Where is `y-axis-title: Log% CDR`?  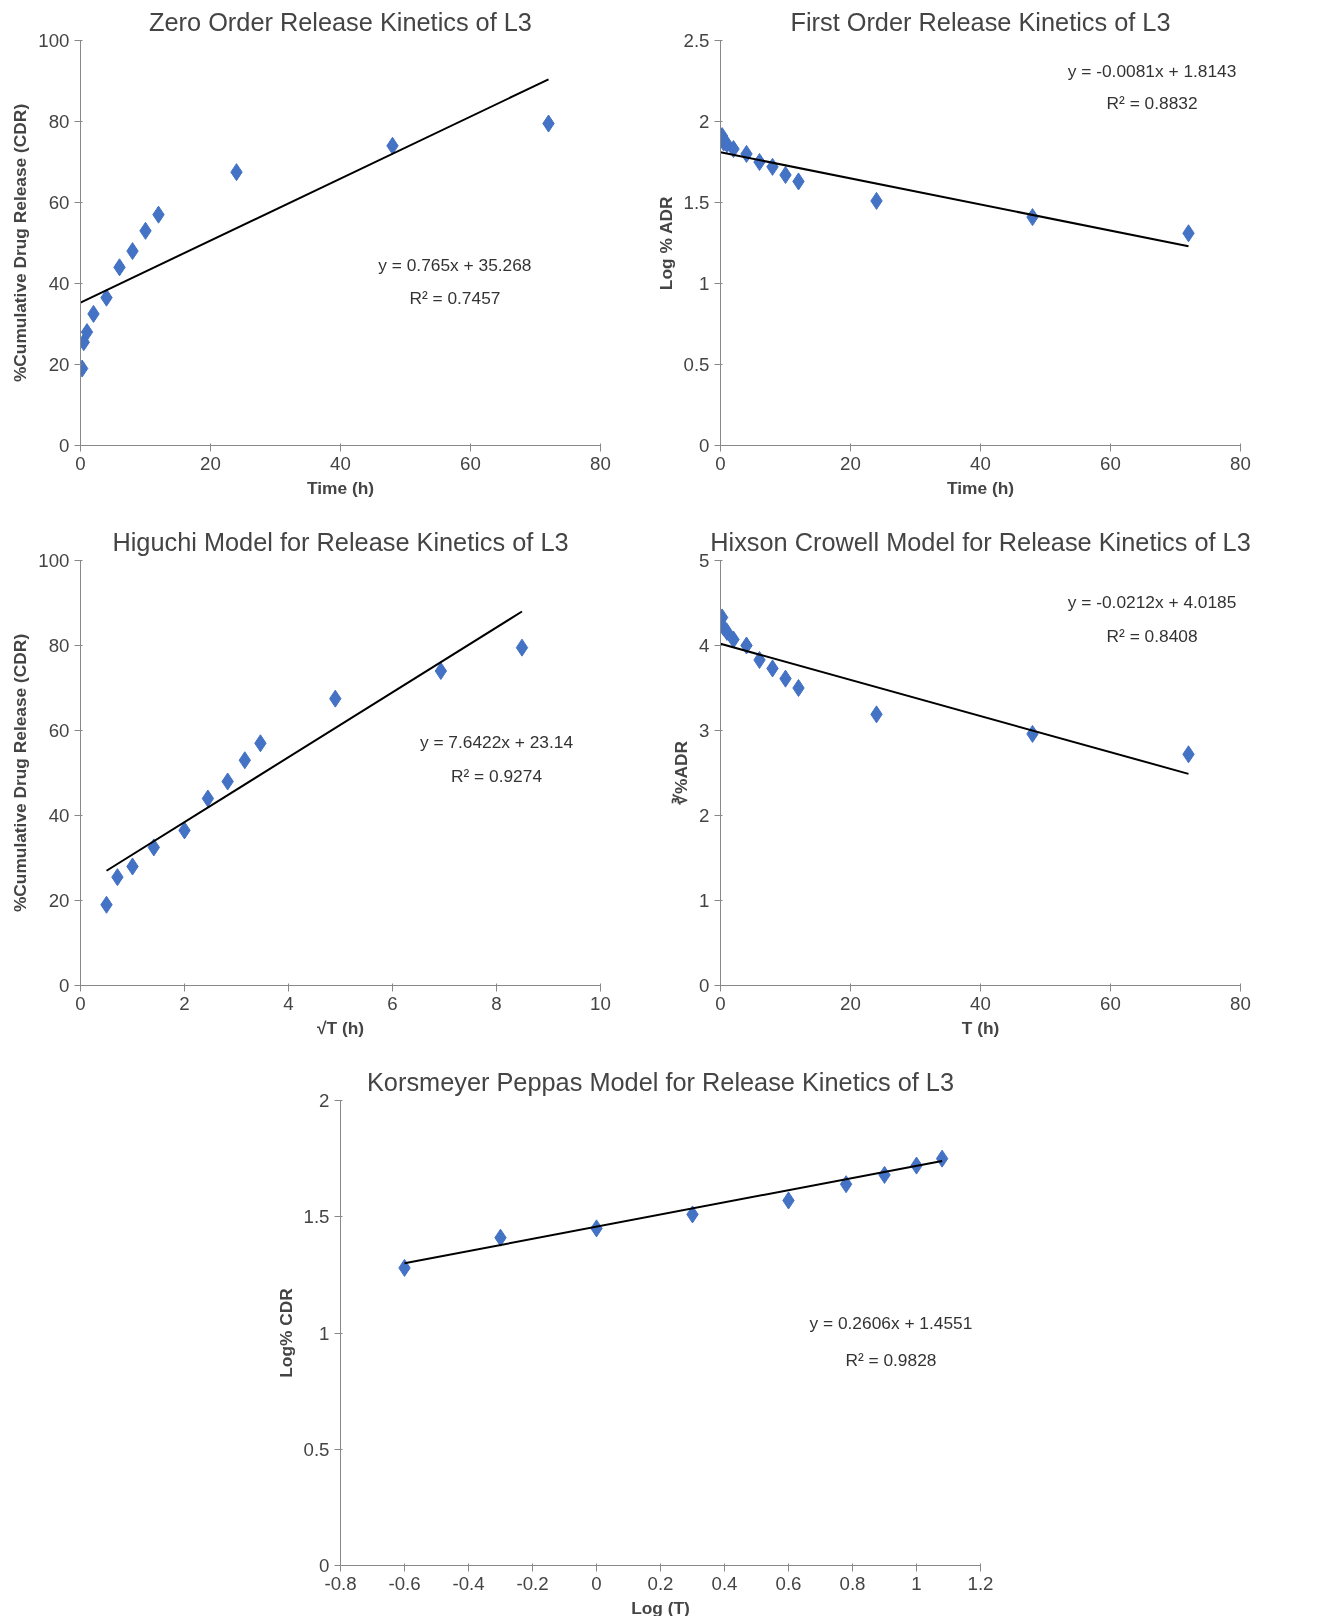 y-axis-title: Log% CDR is located at coordinates (285, 1332).